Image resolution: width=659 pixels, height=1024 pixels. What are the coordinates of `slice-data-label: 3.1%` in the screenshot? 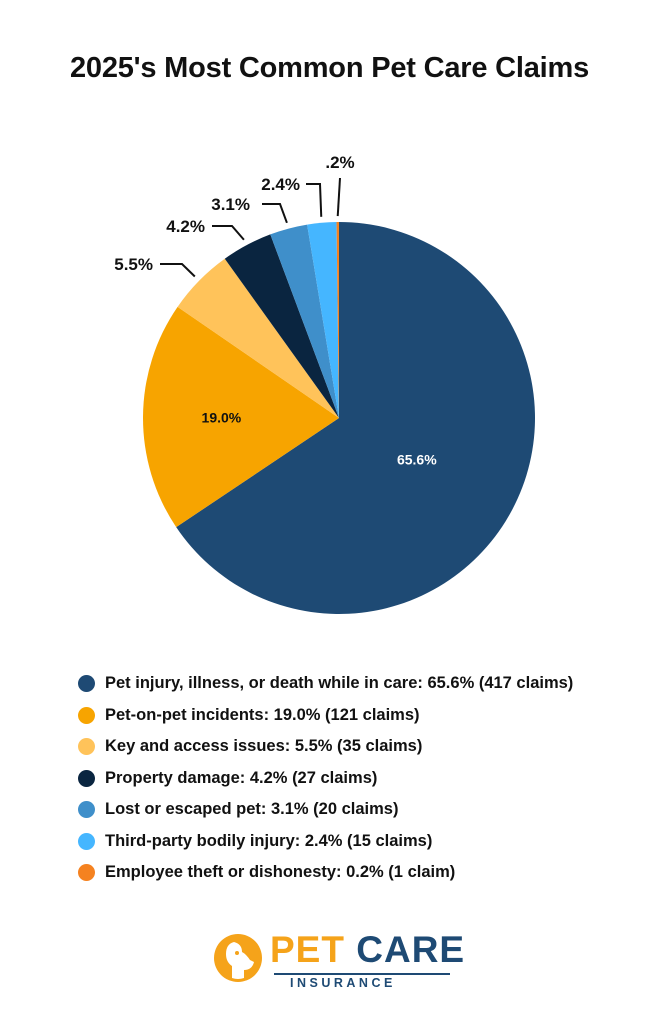 It's located at (230, 204).